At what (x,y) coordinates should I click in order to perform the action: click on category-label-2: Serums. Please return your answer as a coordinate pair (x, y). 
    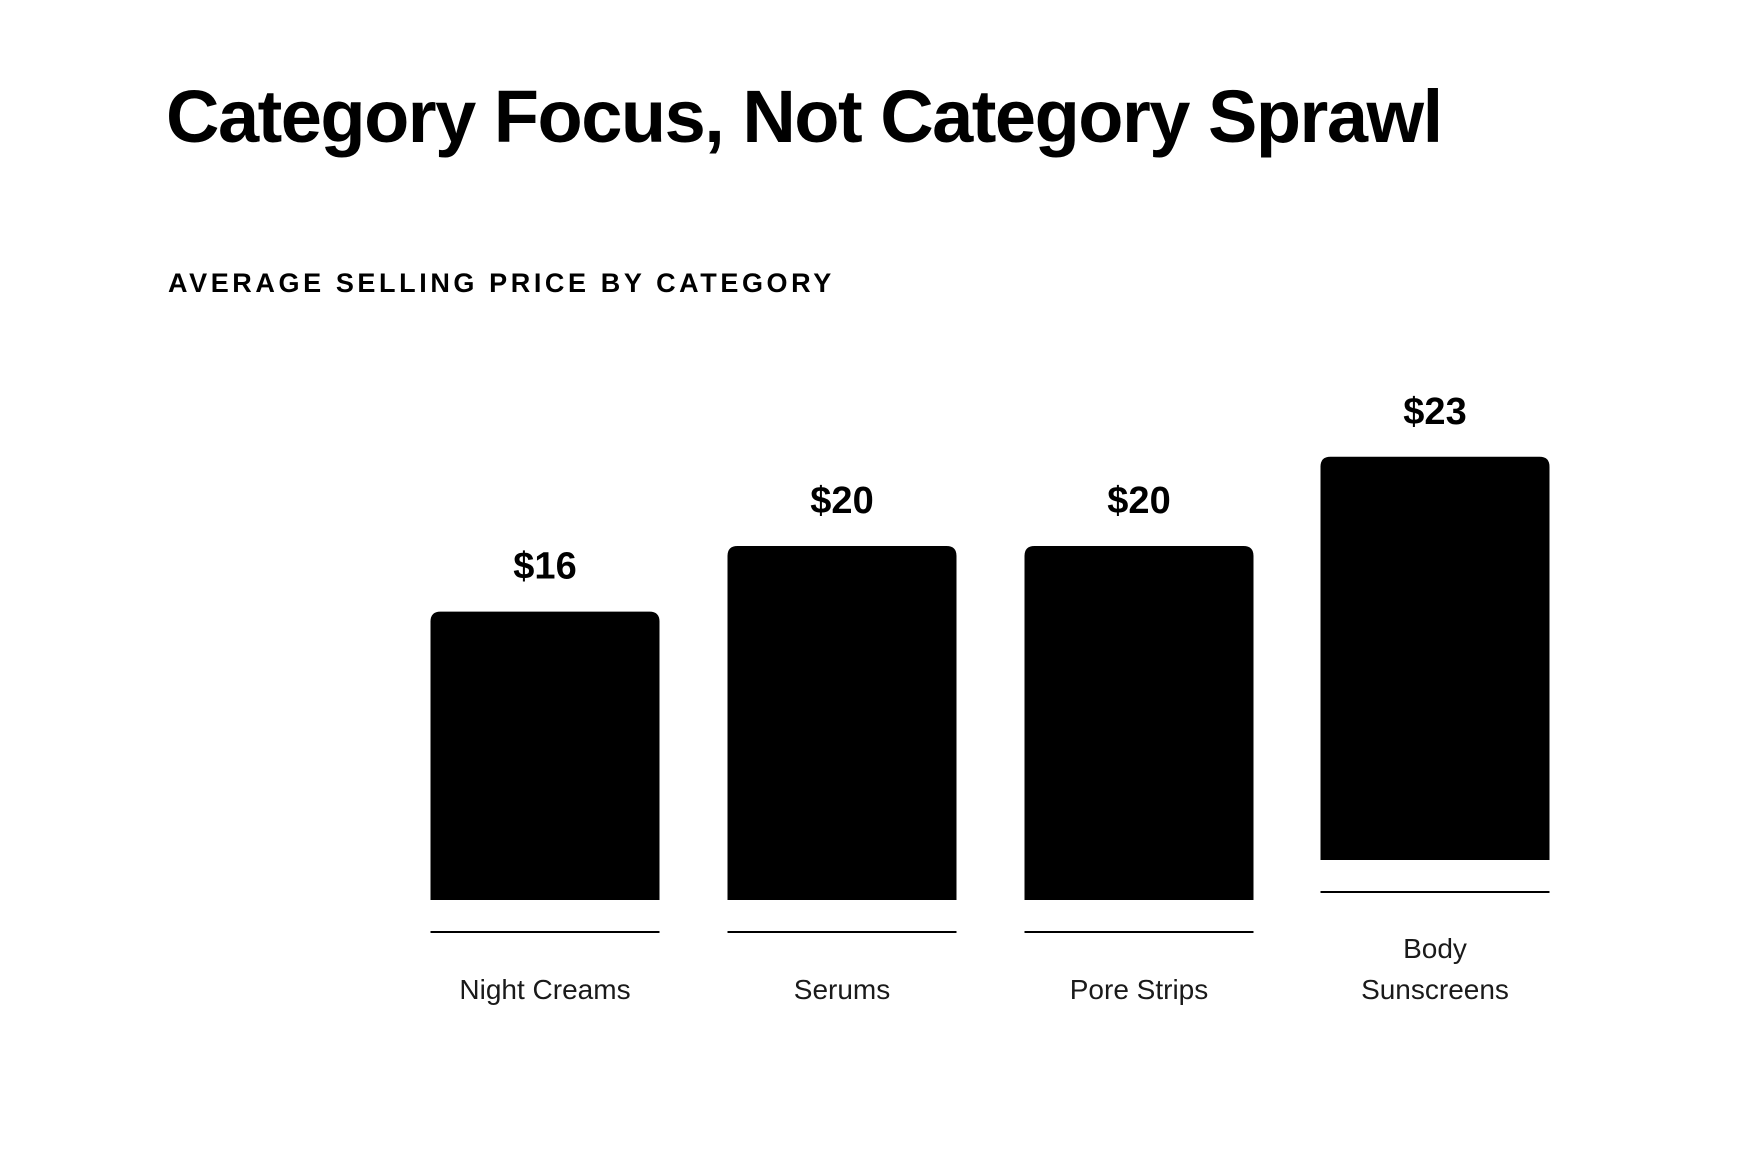
    Looking at the image, I should click on (842, 989).